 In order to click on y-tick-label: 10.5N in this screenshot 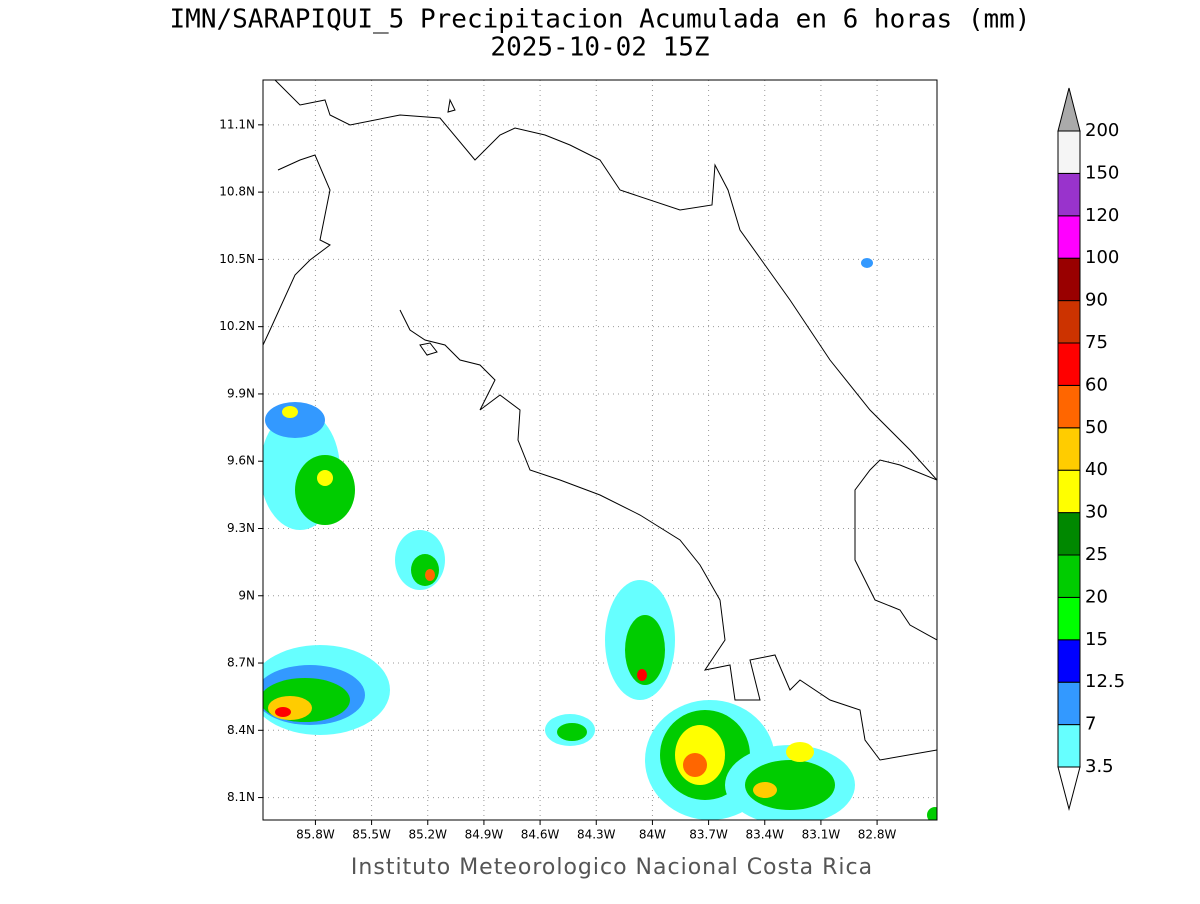, I will do `click(237, 259)`.